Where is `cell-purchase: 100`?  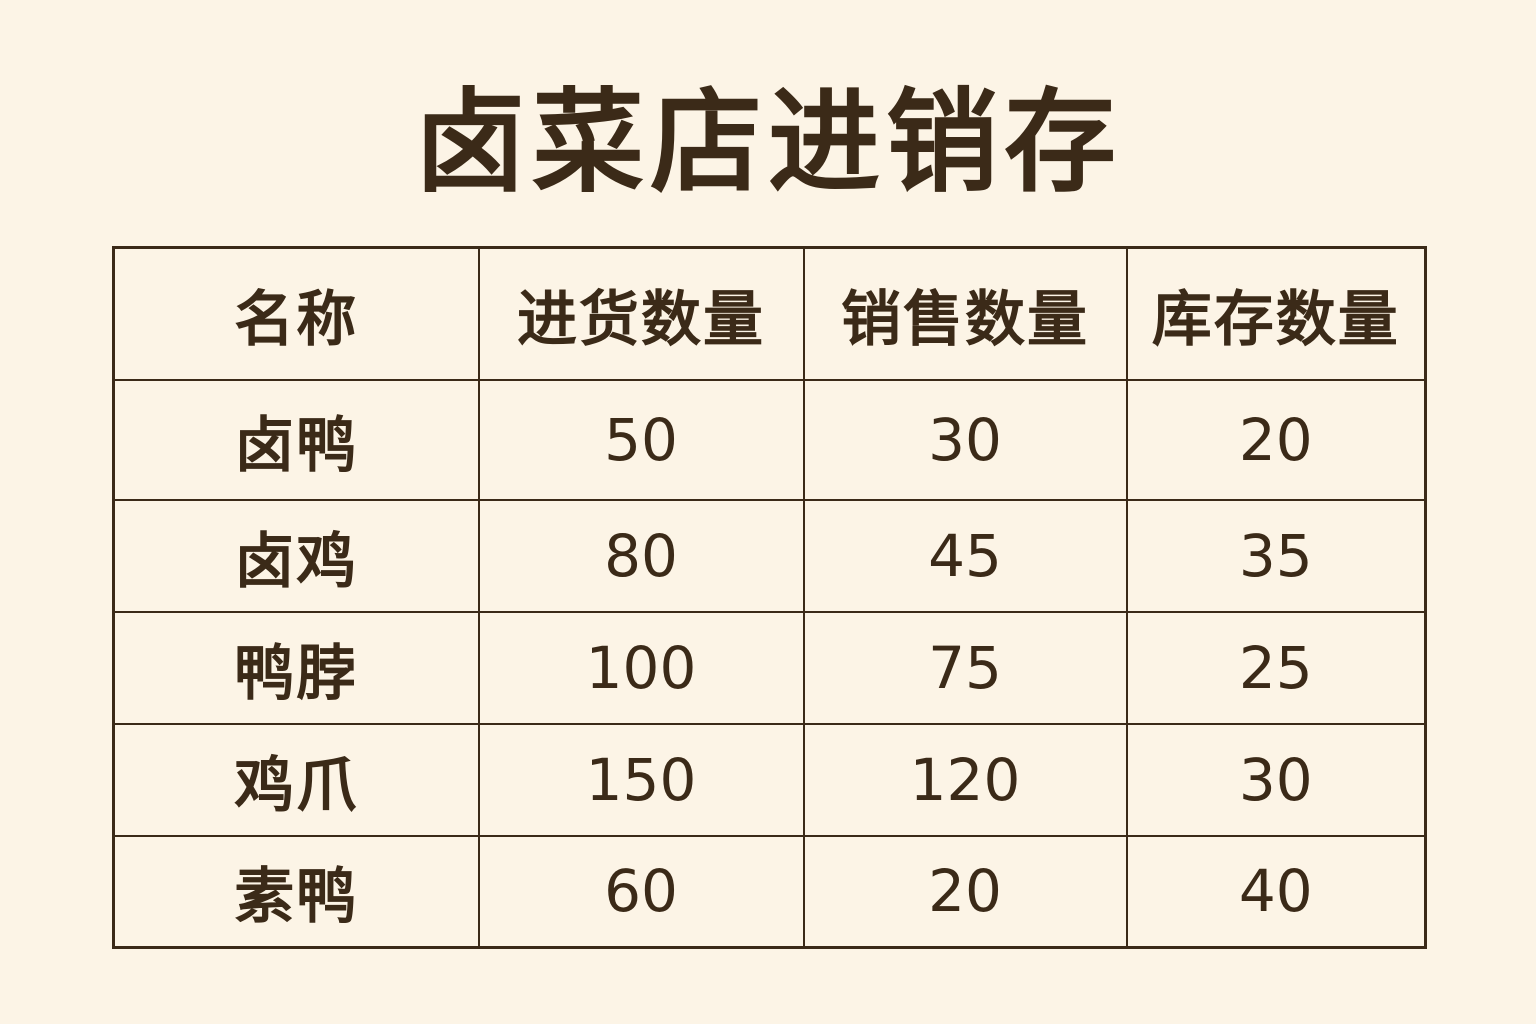
cell-purchase: 100 is located at coordinates (641, 668).